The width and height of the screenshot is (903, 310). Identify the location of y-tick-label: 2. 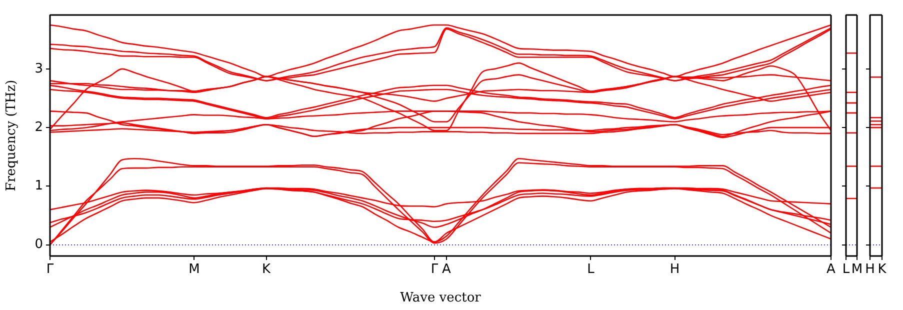
(38, 127).